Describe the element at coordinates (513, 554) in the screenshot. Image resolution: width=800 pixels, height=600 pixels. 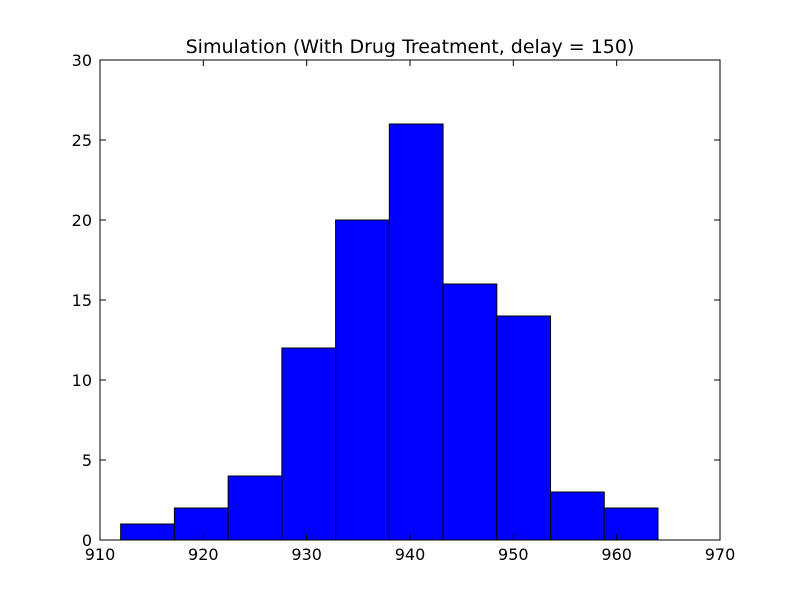
I see `x-tick-label-4: 950` at that location.